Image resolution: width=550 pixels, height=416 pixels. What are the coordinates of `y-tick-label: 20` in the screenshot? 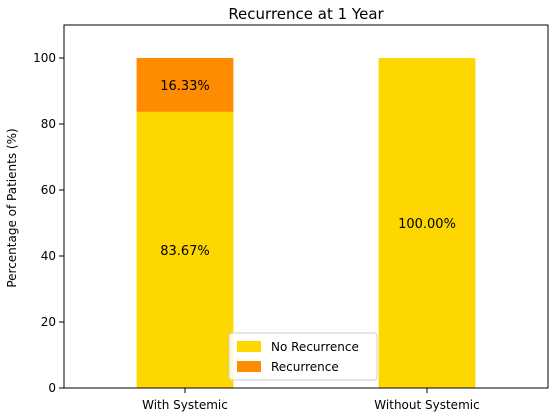 It's located at (48, 322).